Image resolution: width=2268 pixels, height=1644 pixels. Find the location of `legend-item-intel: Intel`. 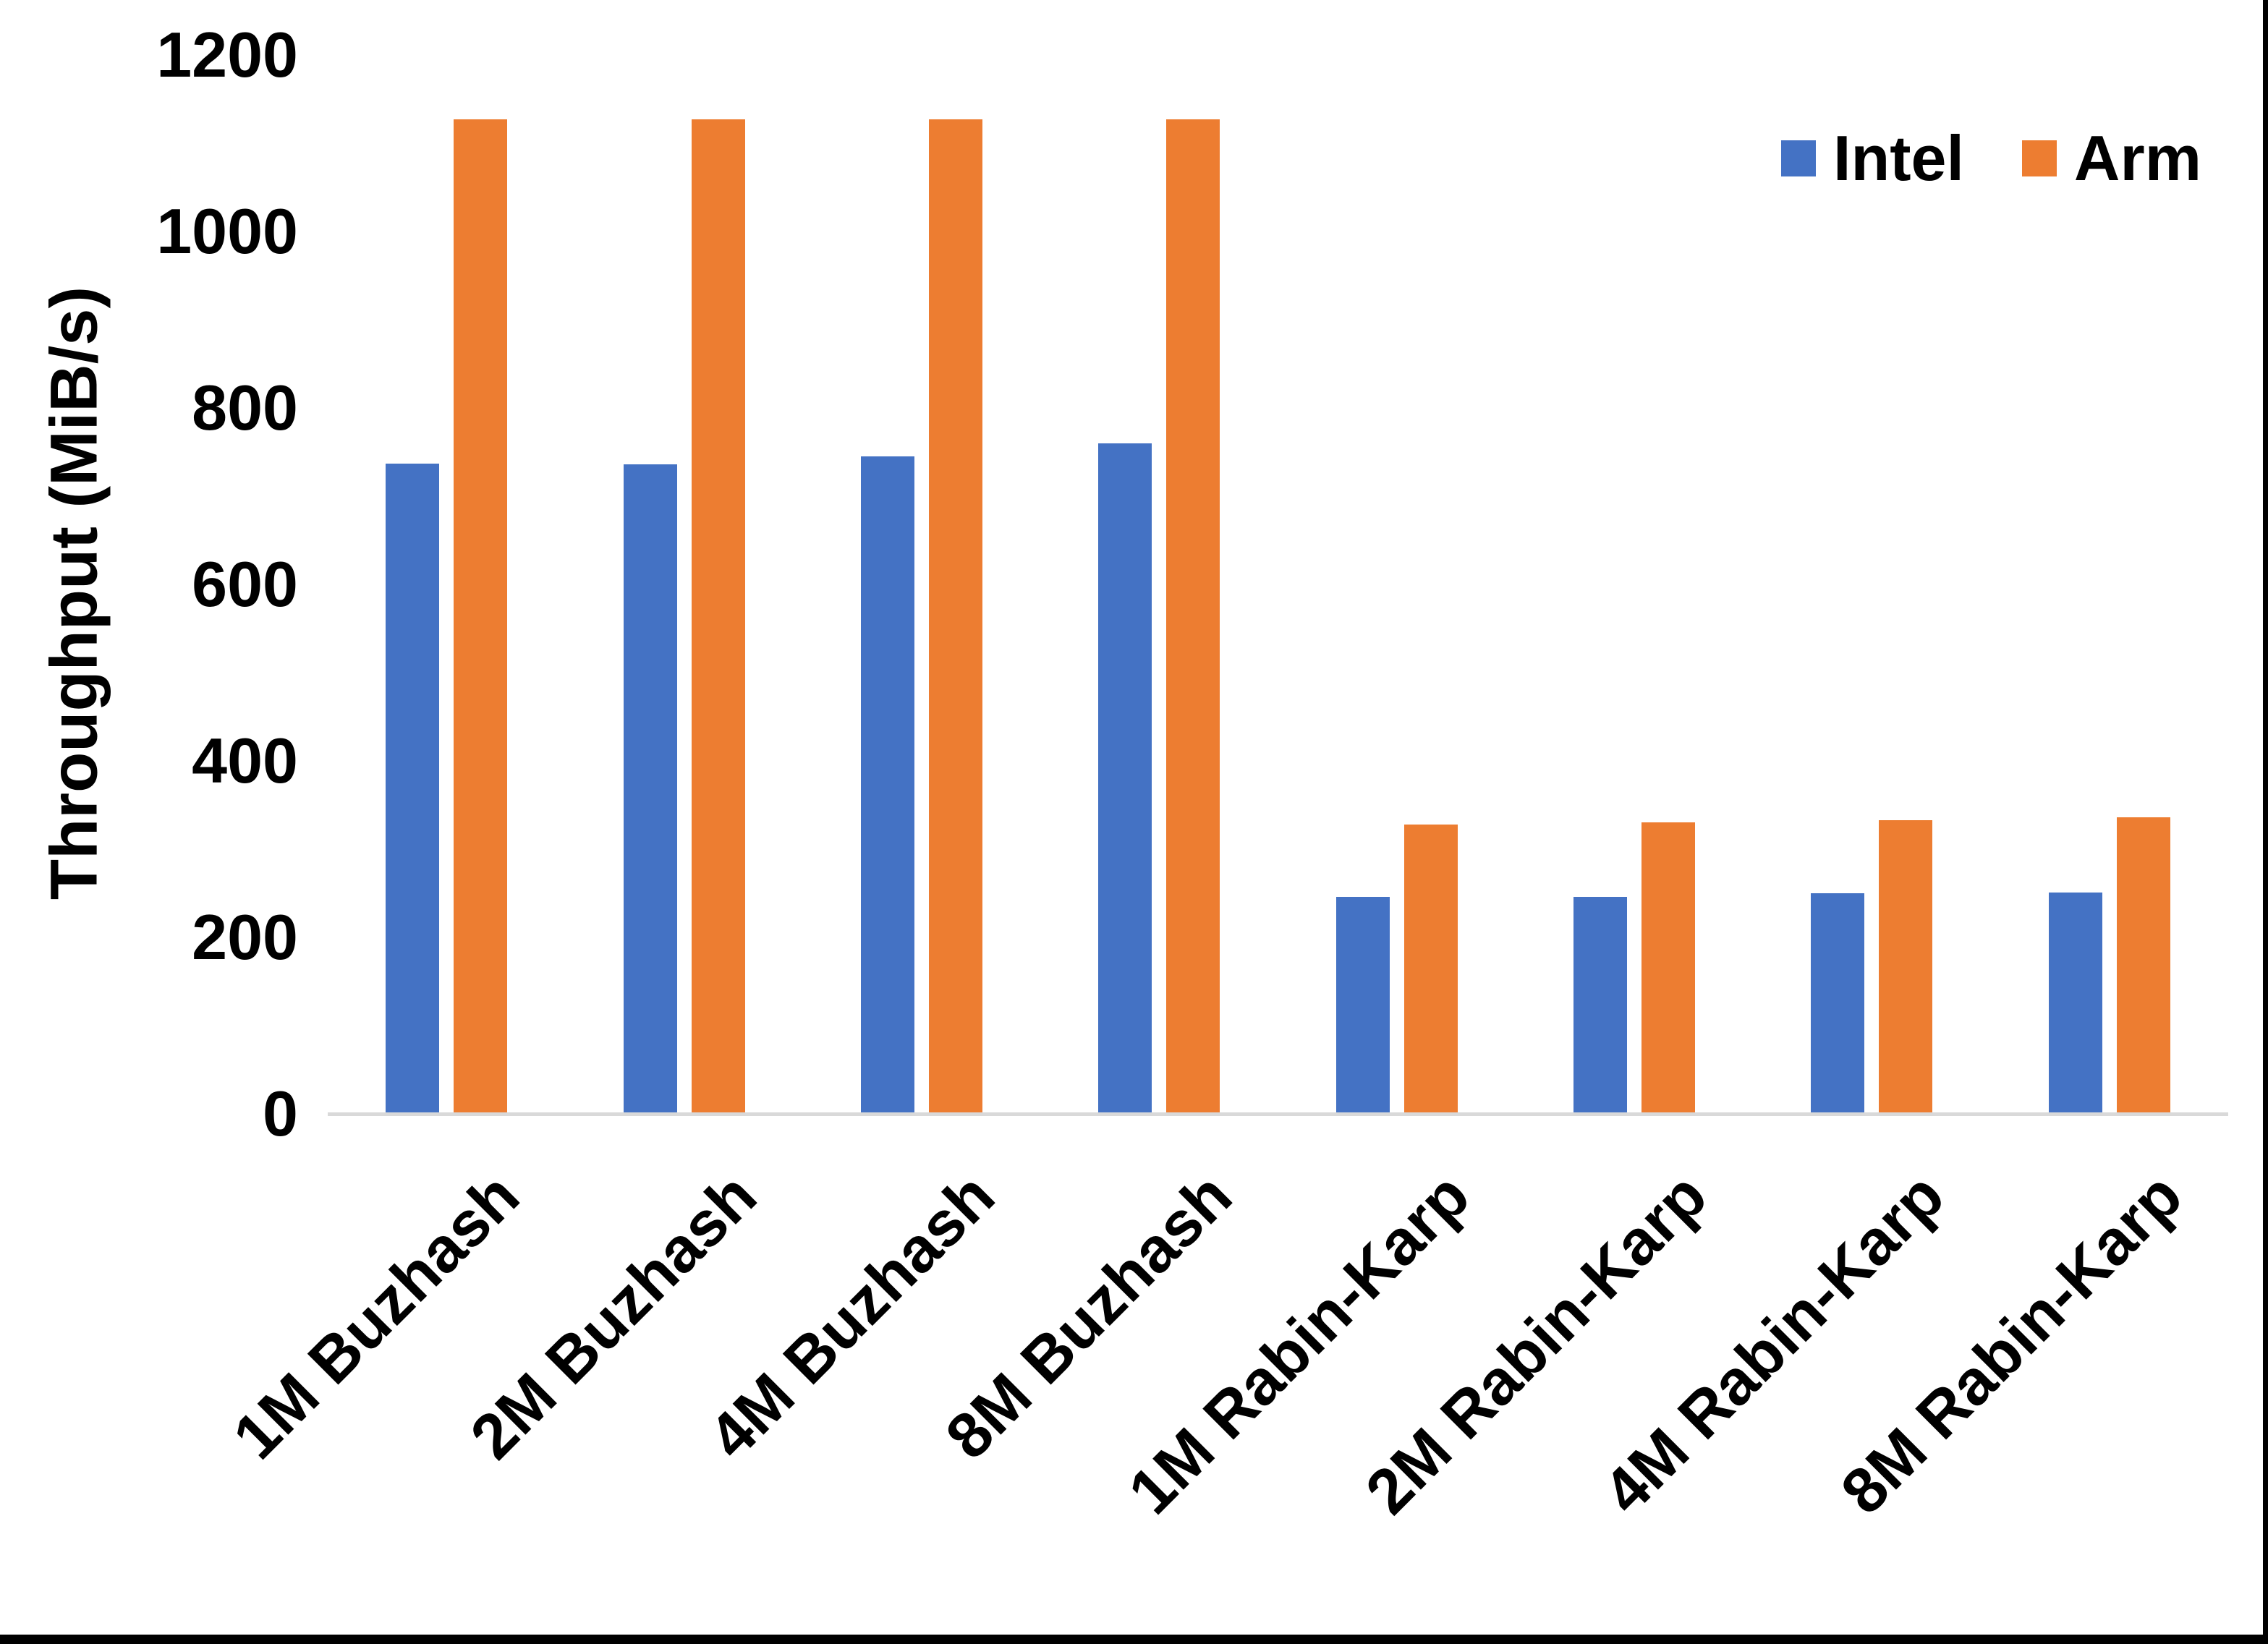

legend-item-intel: Intel is located at coordinates (1872, 158).